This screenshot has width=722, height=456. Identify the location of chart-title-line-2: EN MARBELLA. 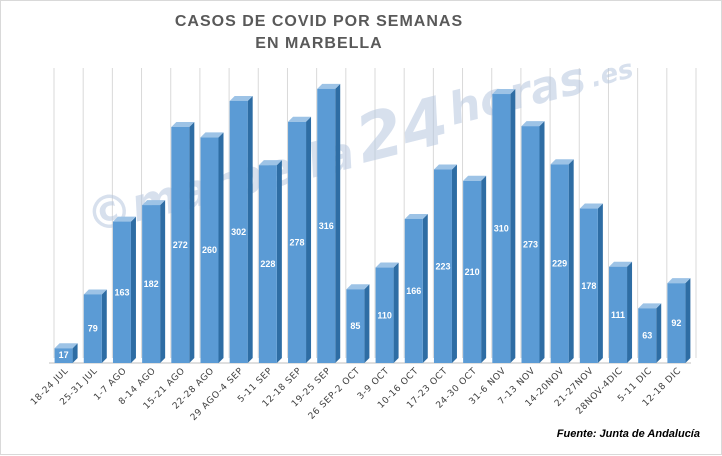
(318, 43).